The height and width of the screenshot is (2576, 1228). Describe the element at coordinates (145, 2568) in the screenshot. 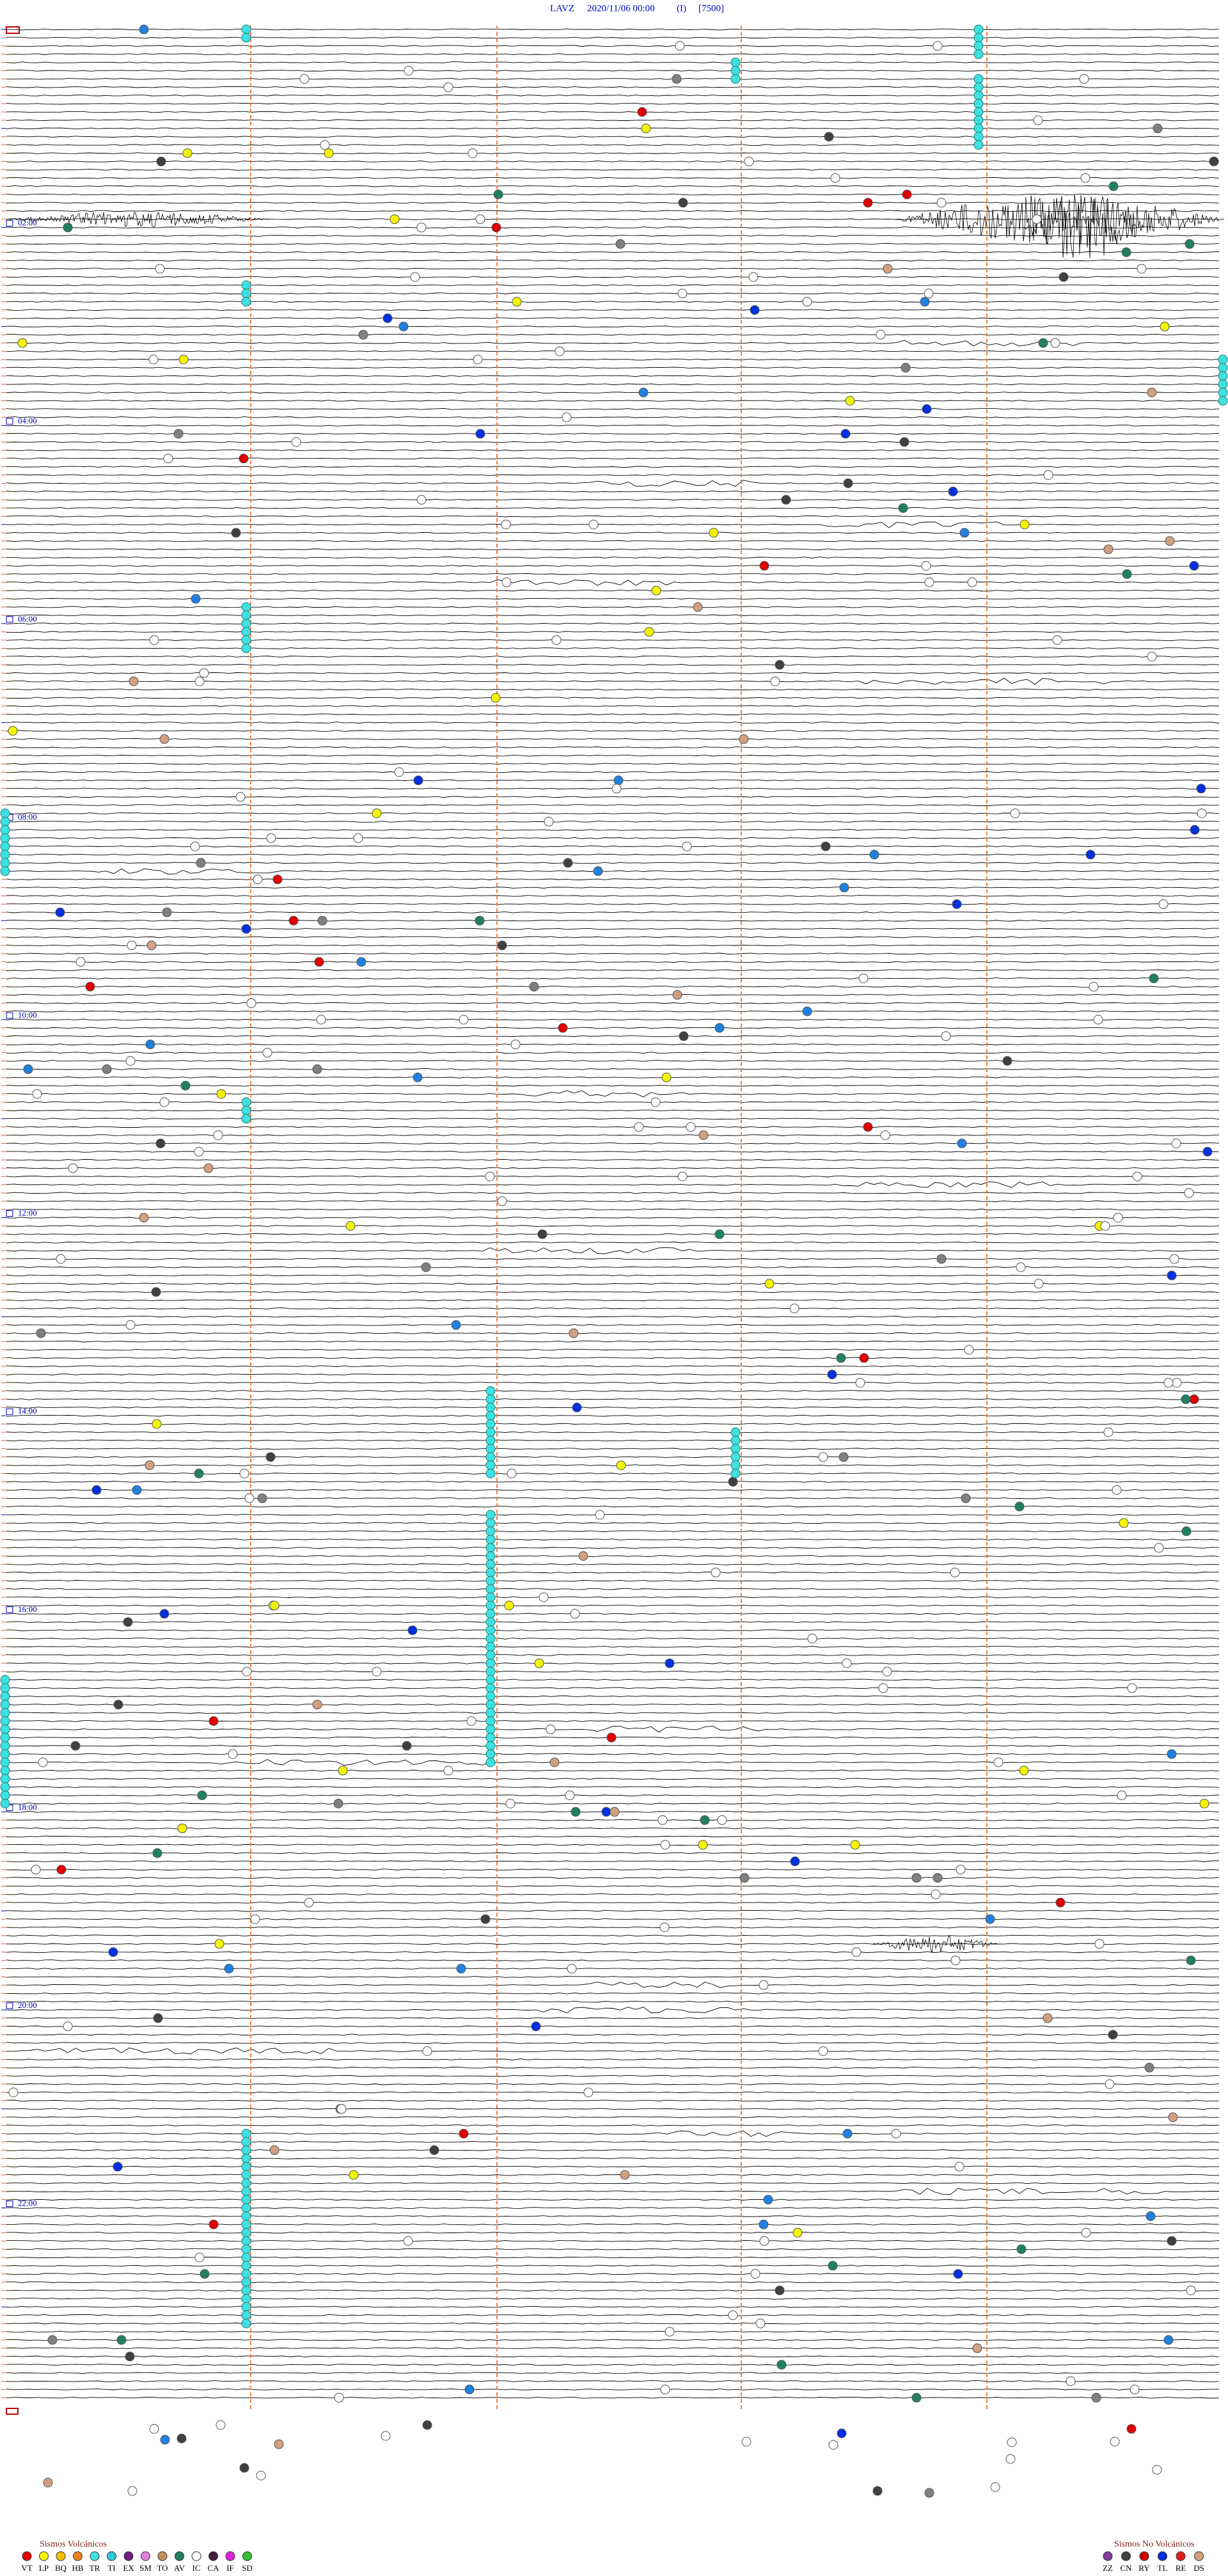

I see `legend-code: SM` at that location.